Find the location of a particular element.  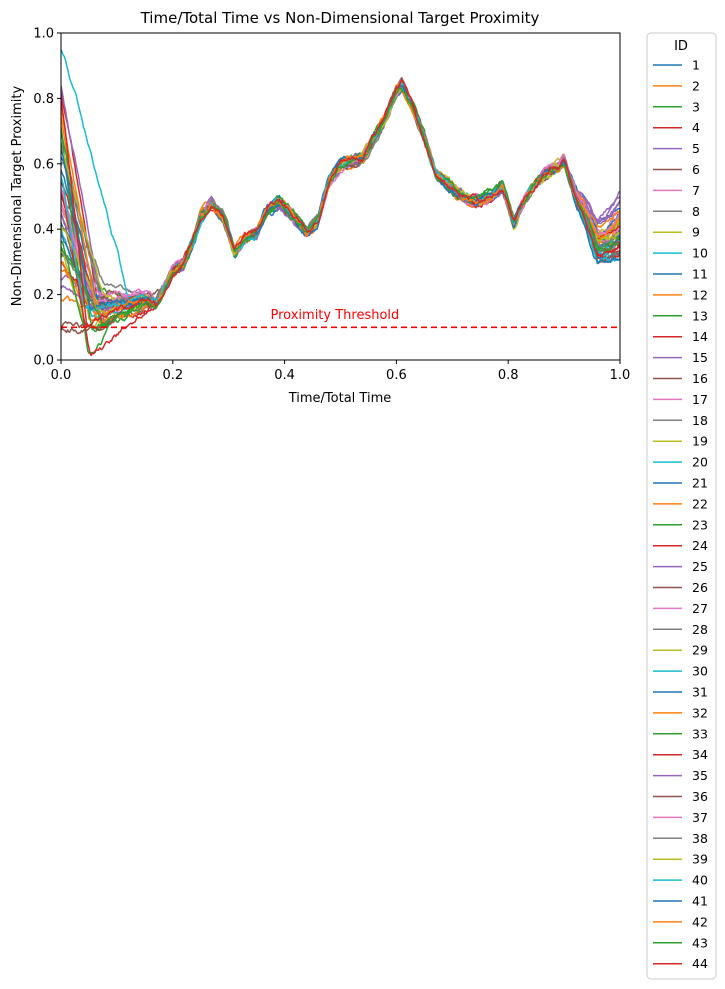

legend-label: 41 is located at coordinates (700, 901).